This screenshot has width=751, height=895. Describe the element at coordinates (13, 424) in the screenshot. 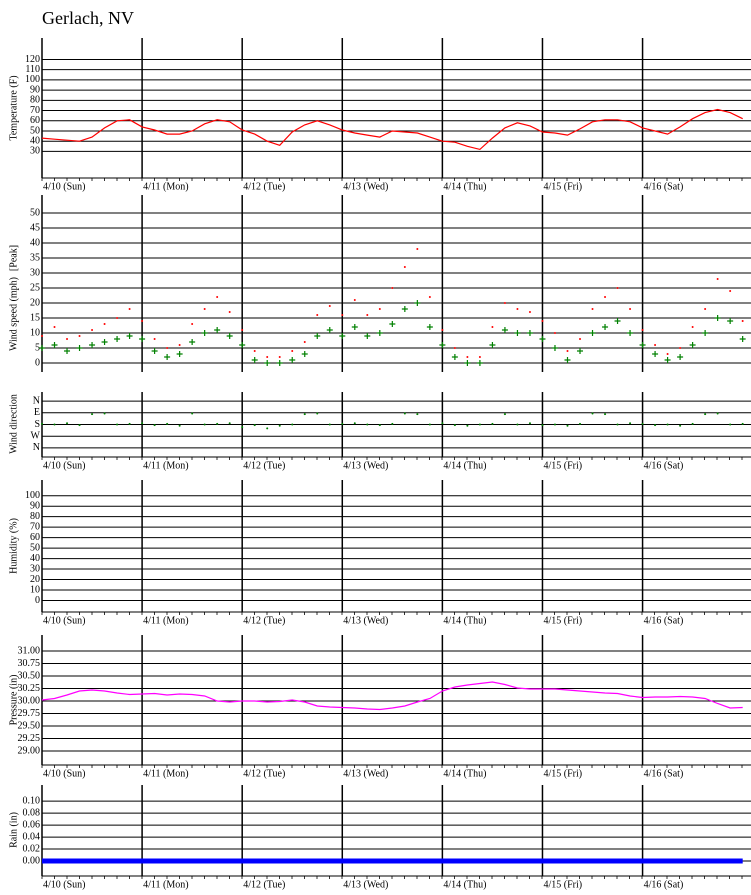

I see `y-axis-label: Wind direction` at that location.